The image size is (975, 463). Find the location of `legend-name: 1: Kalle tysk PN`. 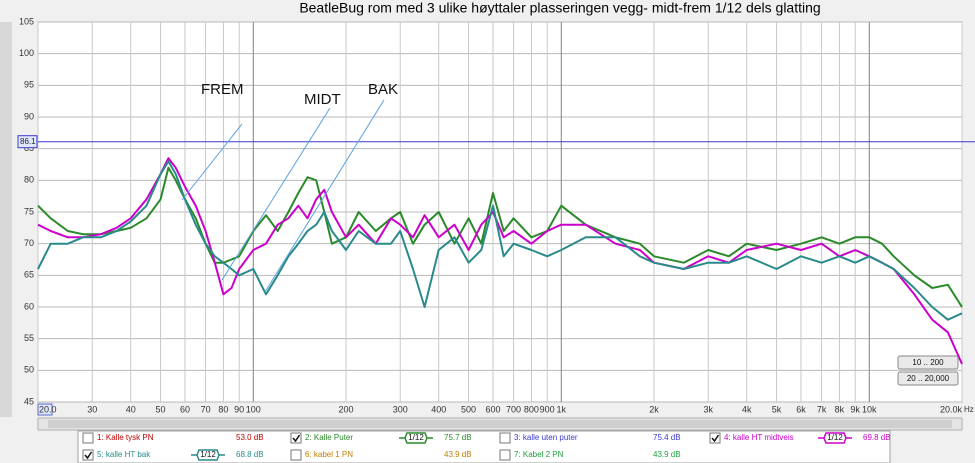

legend-name: 1: Kalle tysk PN is located at coordinates (125, 437).